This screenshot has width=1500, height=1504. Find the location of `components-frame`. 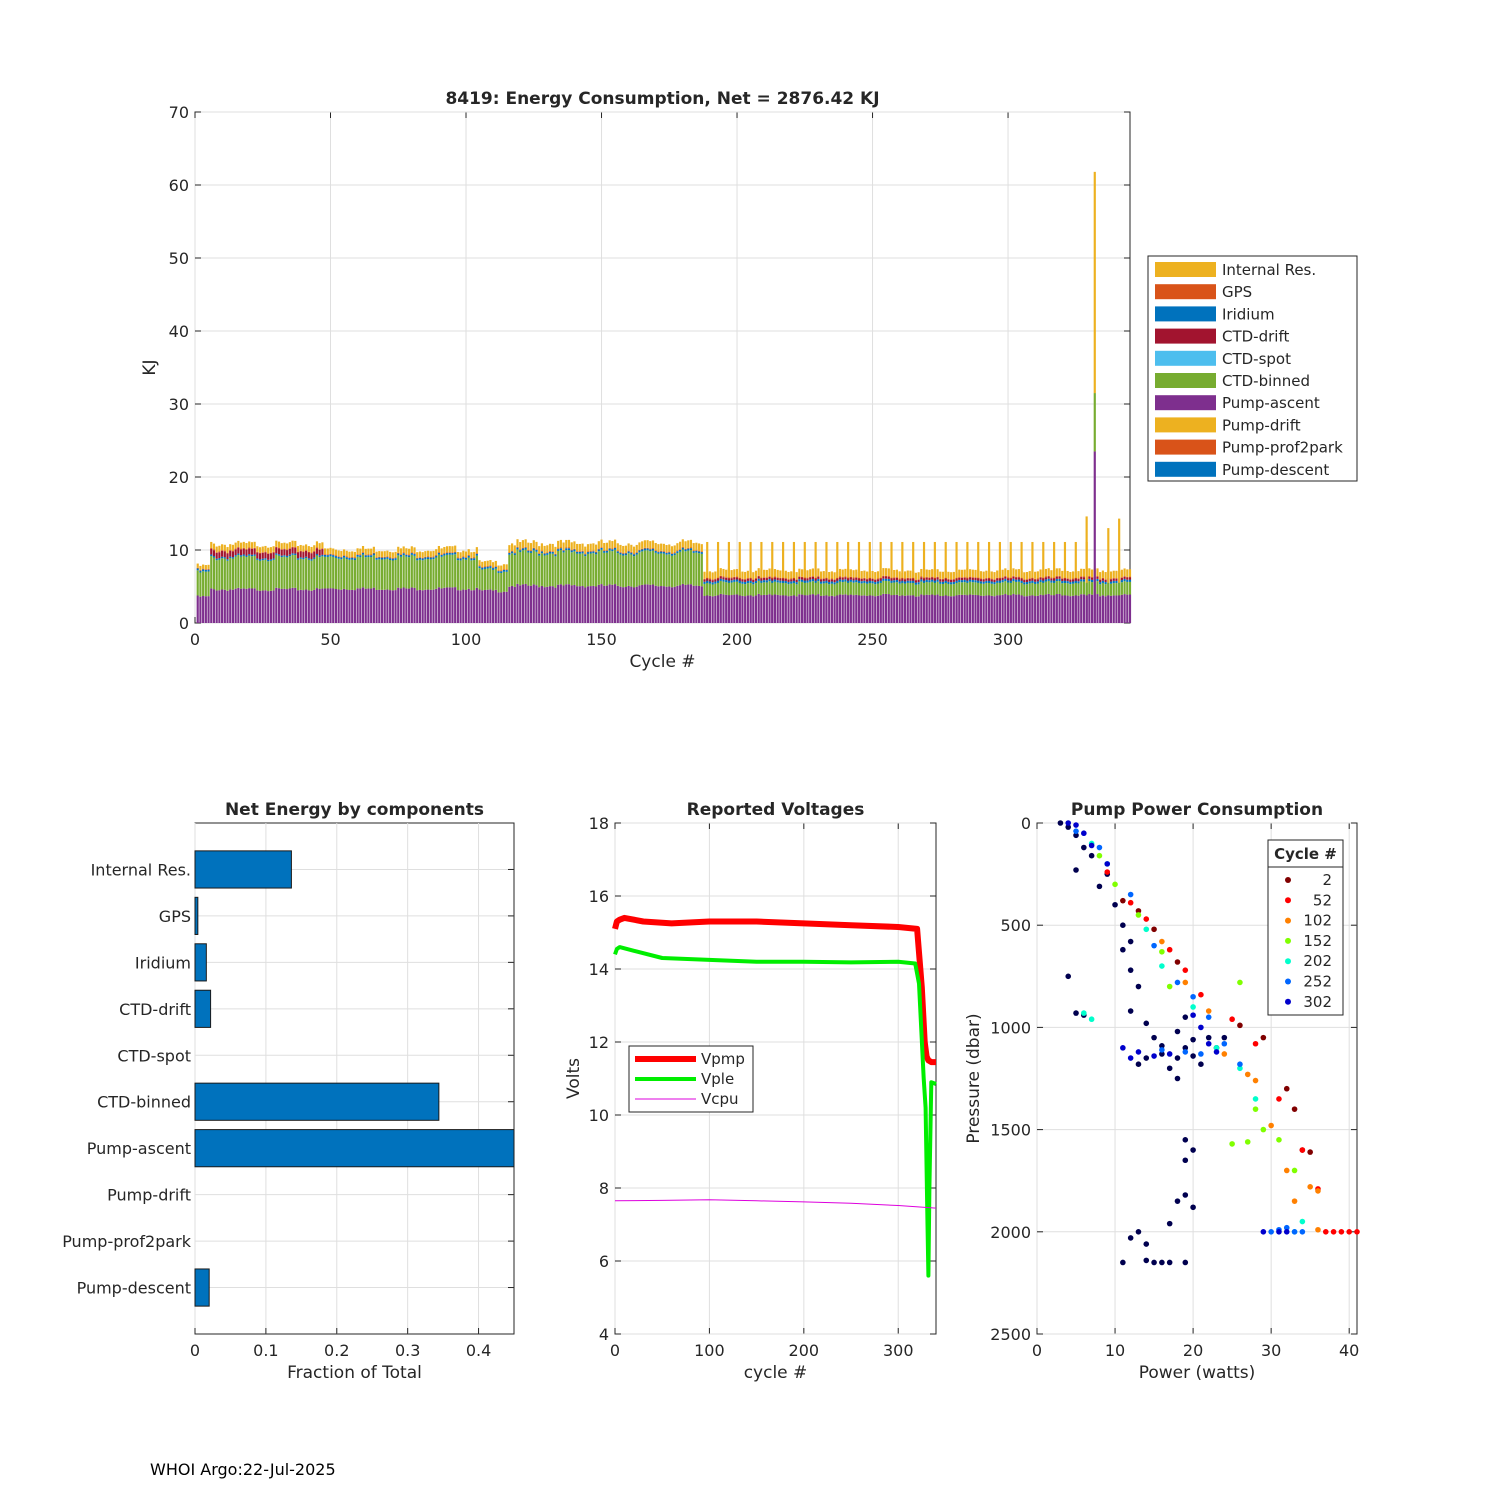

components-frame is located at coordinates (354, 1078).